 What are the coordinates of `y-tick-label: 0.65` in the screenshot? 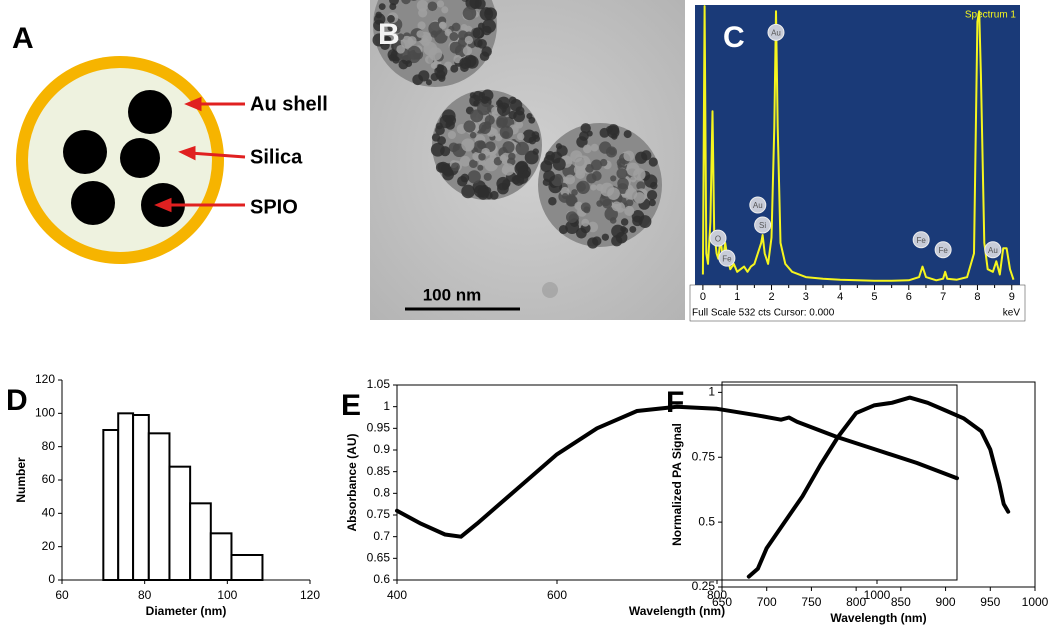 It's located at (379, 558).